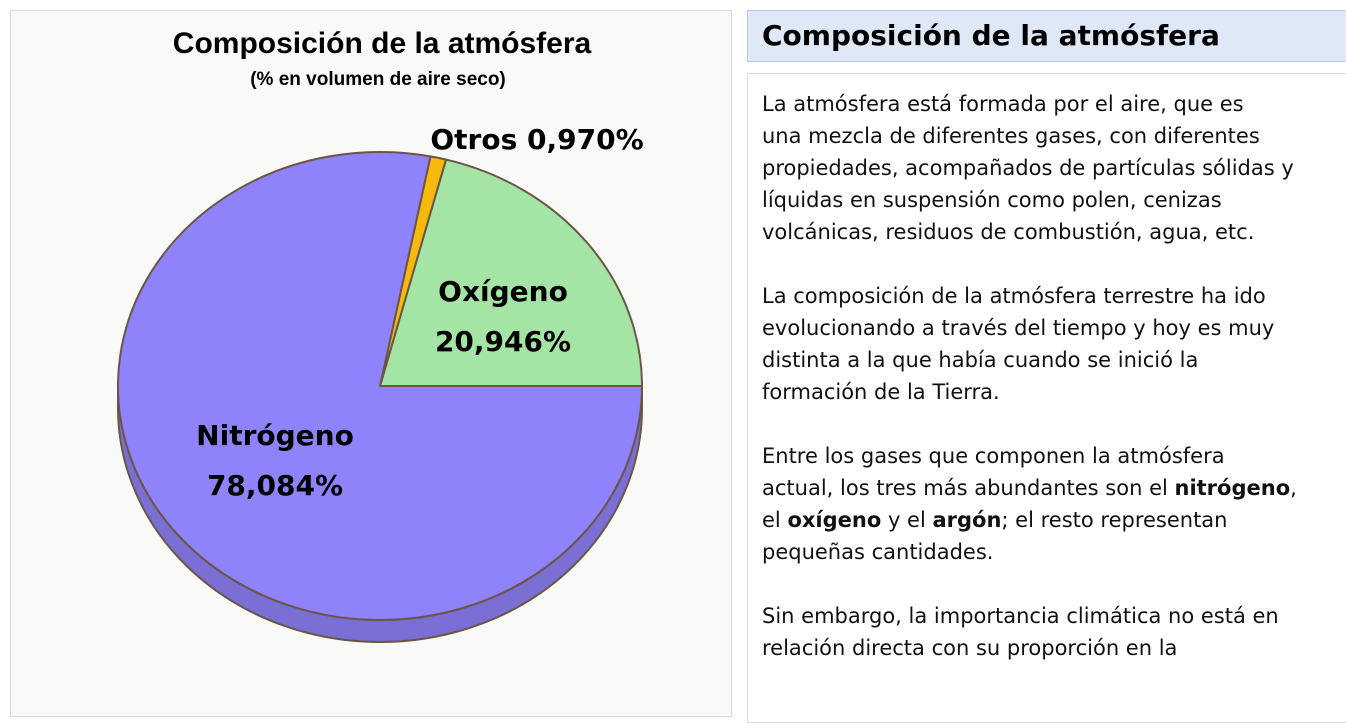 This screenshot has width=1346, height=723. What do you see at coordinates (503, 341) in the screenshot?
I see `label-oxigeno-value: 20,946%` at bounding box center [503, 341].